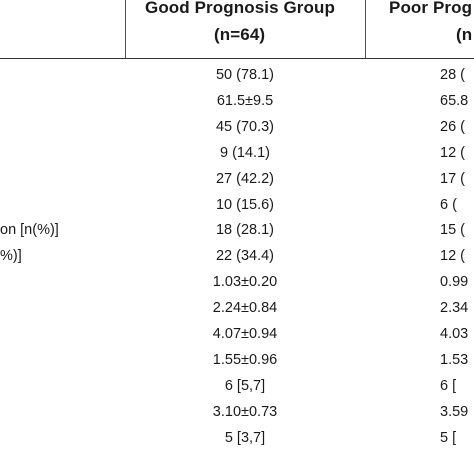  I want to click on good-group-cell: 10 (15.6), so click(245, 205).